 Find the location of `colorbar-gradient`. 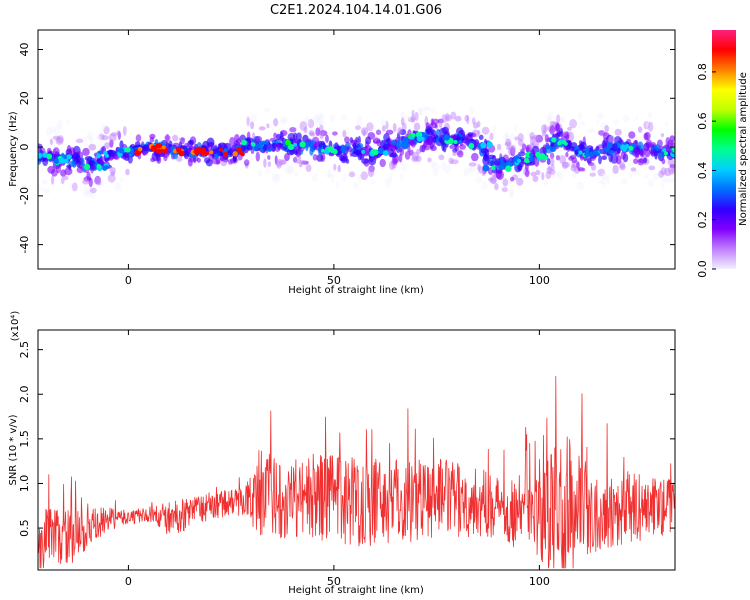

colorbar-gradient is located at coordinates (724, 149).